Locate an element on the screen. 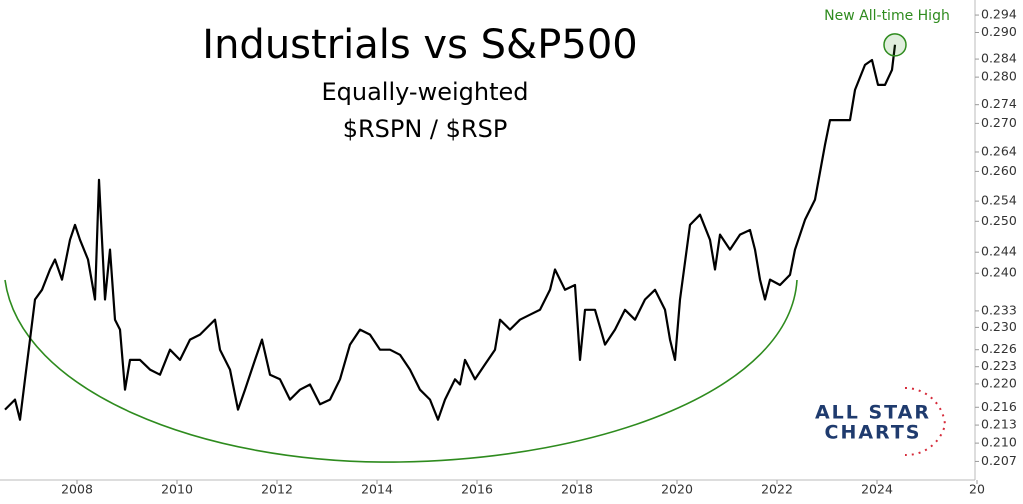 The width and height of the screenshot is (1023, 504). logo-text: ALL STAR is located at coordinates (873, 413).